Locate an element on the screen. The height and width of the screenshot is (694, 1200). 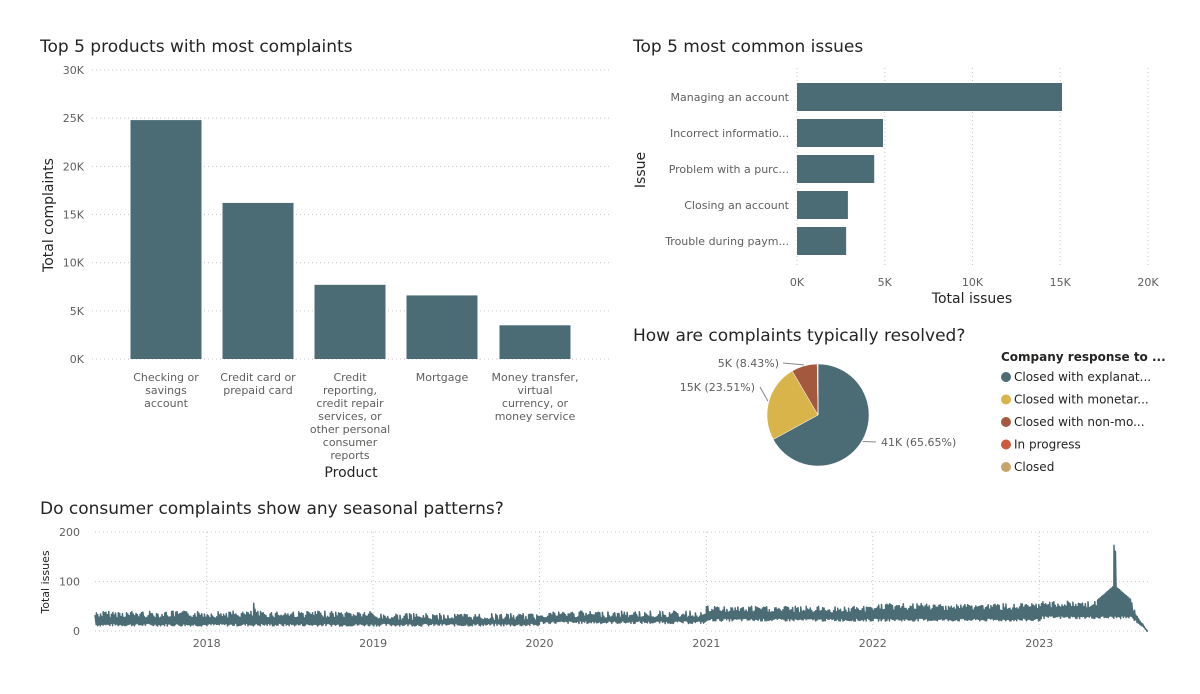
resolution-chart-title: How are complaints typically resolved? is located at coordinates (799, 336).